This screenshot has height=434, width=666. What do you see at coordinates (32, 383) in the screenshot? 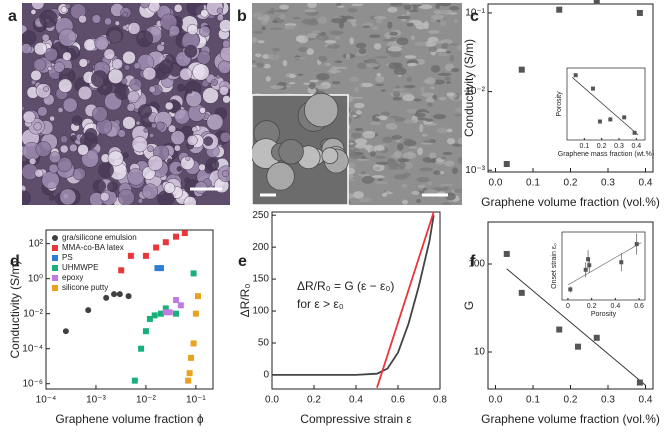
I see `y-tick-label: 10⁻⁶` at bounding box center [32, 383].